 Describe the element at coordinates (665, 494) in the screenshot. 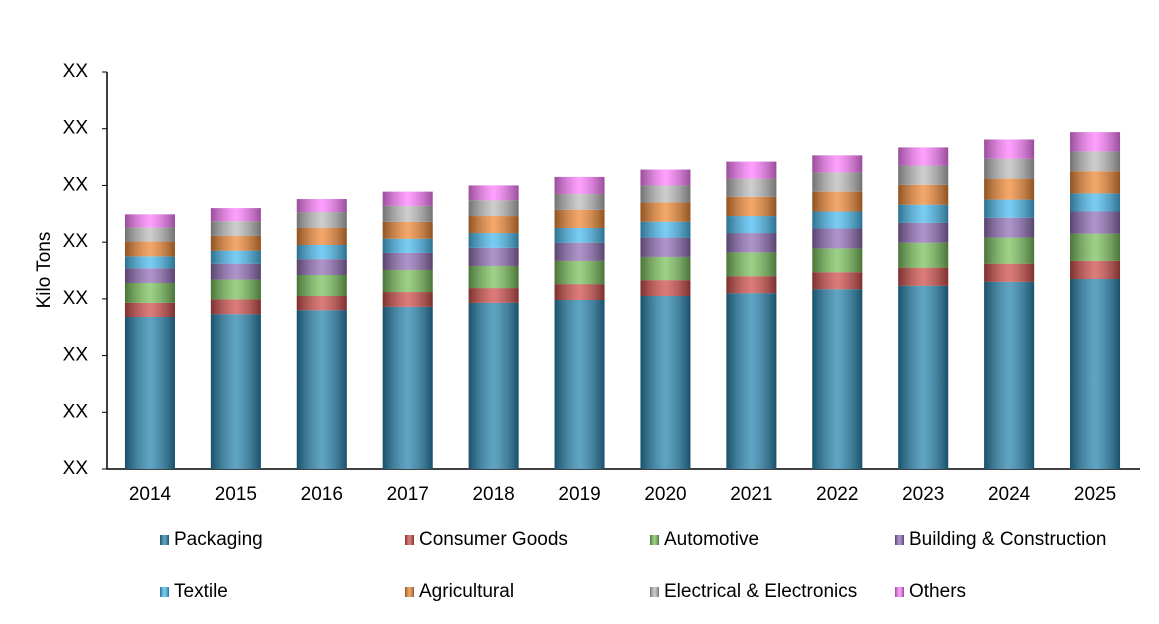

I see `x-tick-label: 2020` at that location.